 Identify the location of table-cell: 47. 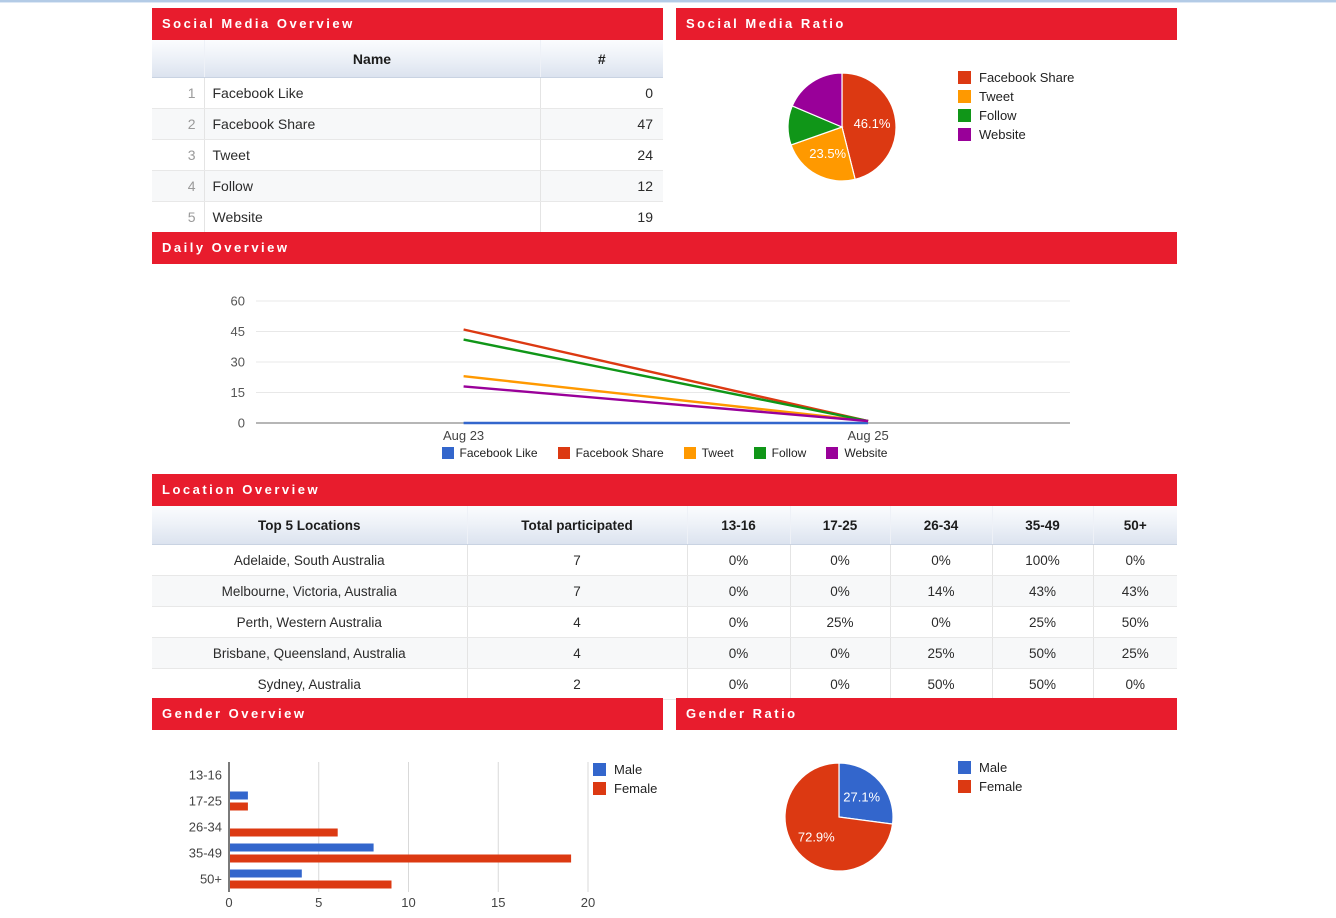
(601, 124).